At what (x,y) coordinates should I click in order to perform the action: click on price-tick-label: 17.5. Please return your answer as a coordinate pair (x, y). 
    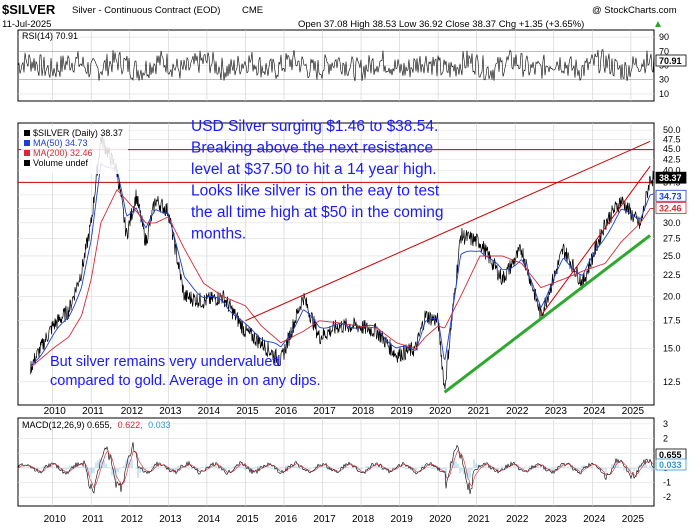
    Looking at the image, I should click on (672, 321).